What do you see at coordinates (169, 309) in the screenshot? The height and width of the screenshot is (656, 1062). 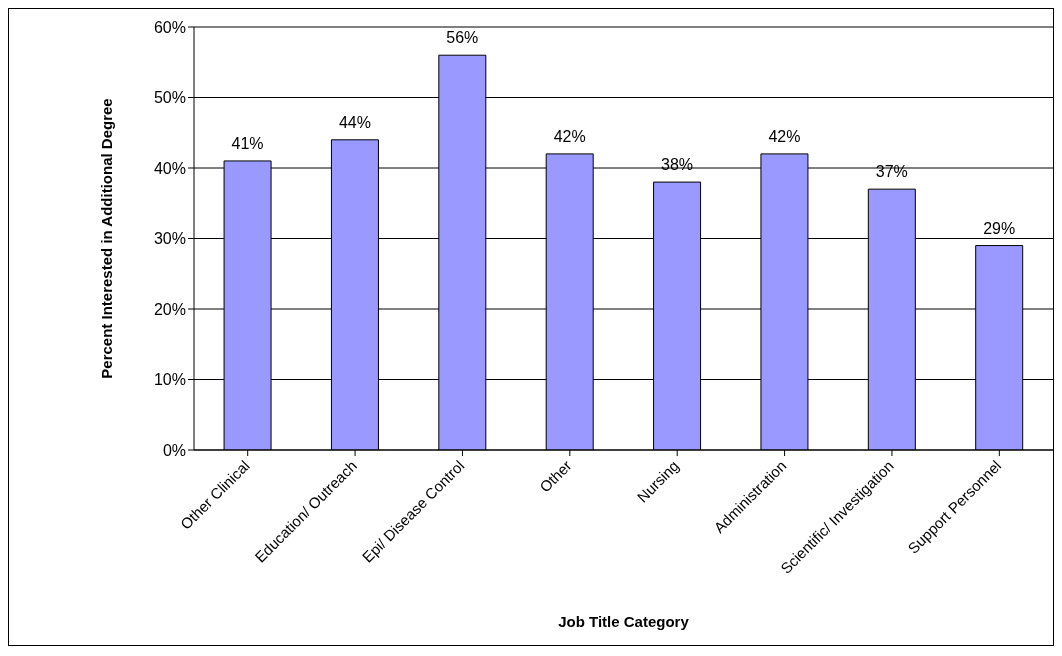 I see `y-tick-label: 20%` at bounding box center [169, 309].